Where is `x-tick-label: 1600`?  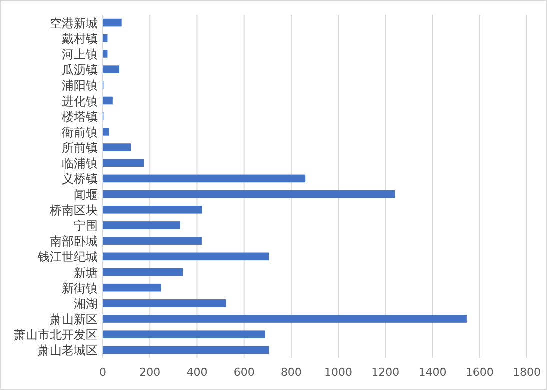 x-tick-label: 1600 is located at coordinates (480, 372).